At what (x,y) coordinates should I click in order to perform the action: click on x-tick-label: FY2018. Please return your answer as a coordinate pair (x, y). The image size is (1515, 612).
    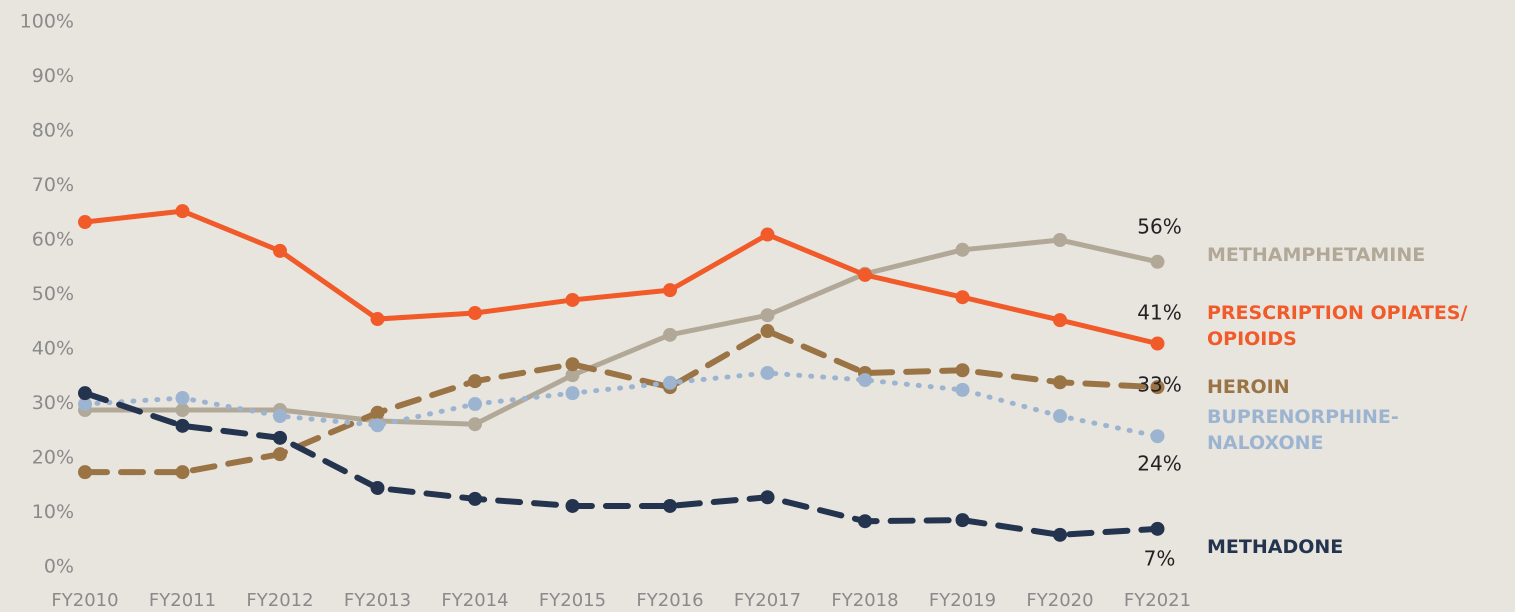
    Looking at the image, I should click on (864, 600).